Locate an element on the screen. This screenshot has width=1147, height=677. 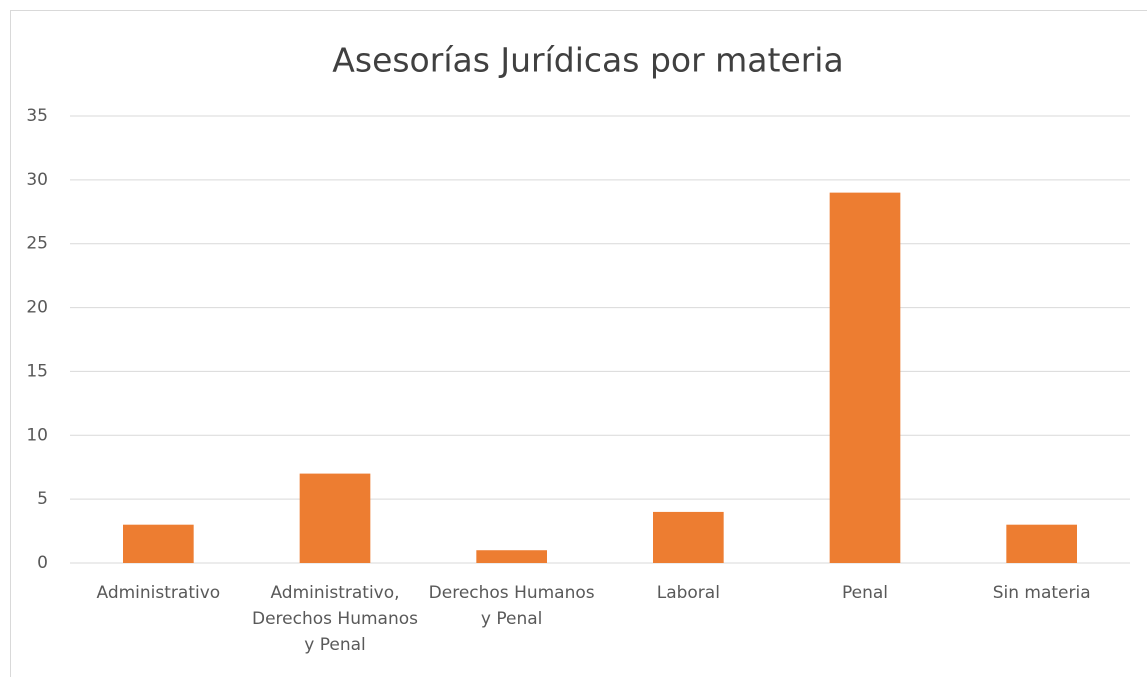
x-tick-label: Laboral is located at coordinates (688, 593).